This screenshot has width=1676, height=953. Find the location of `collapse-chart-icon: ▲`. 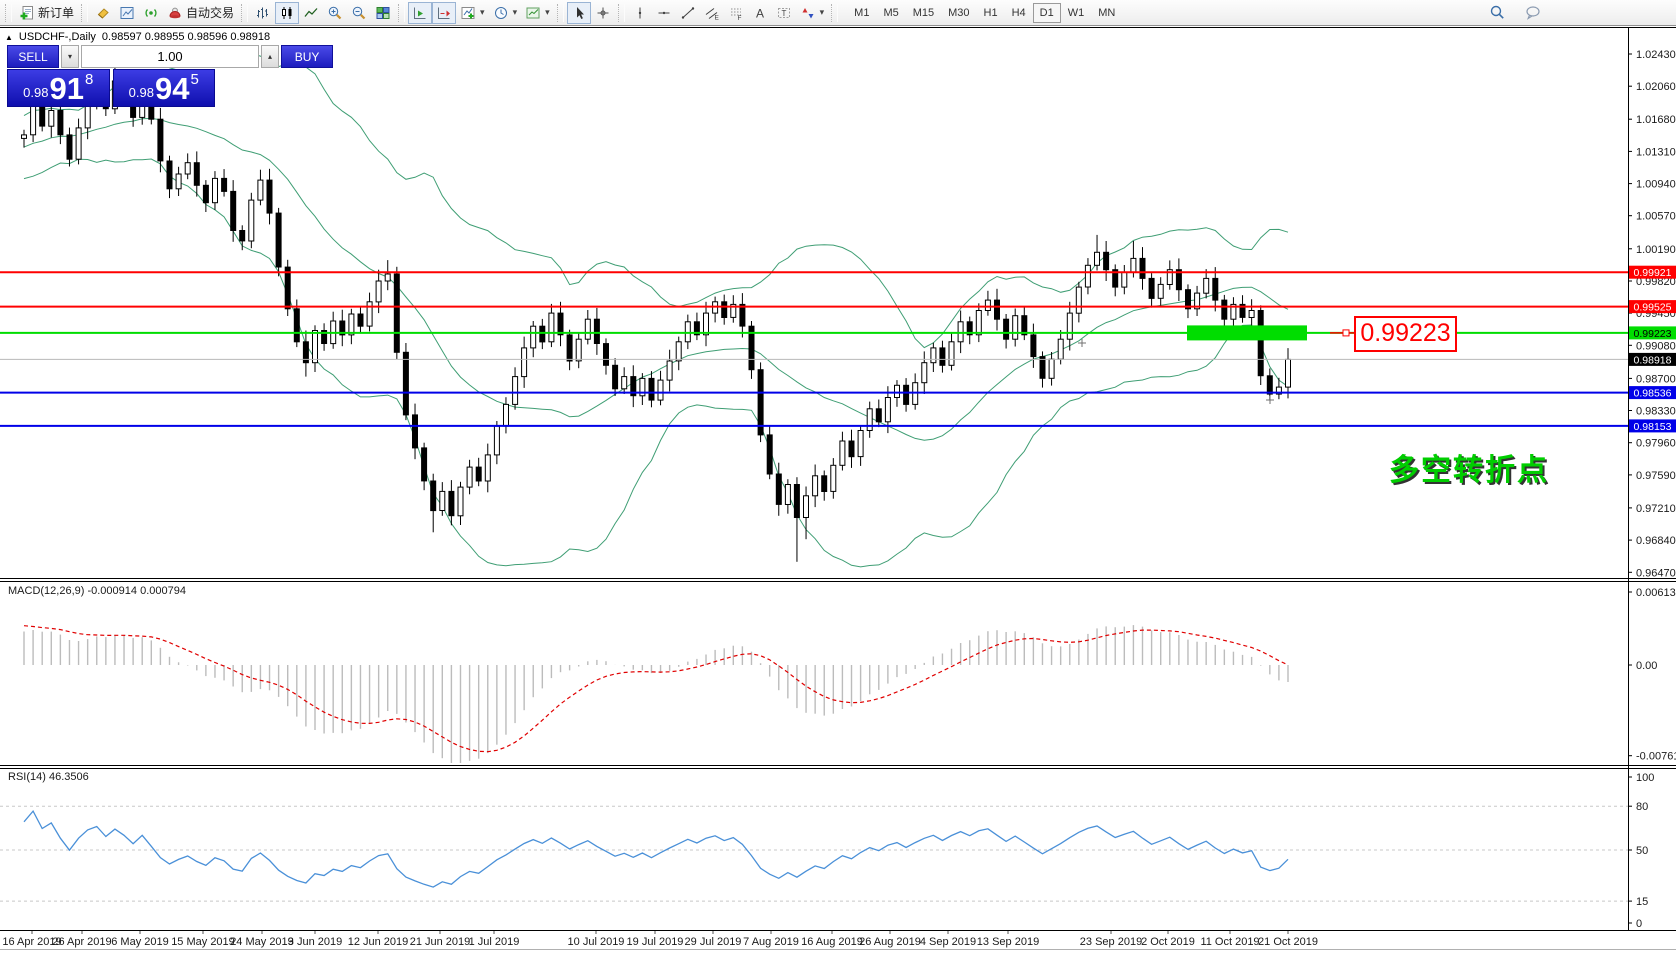

collapse-chart-icon: ▲ is located at coordinates (9, 37).